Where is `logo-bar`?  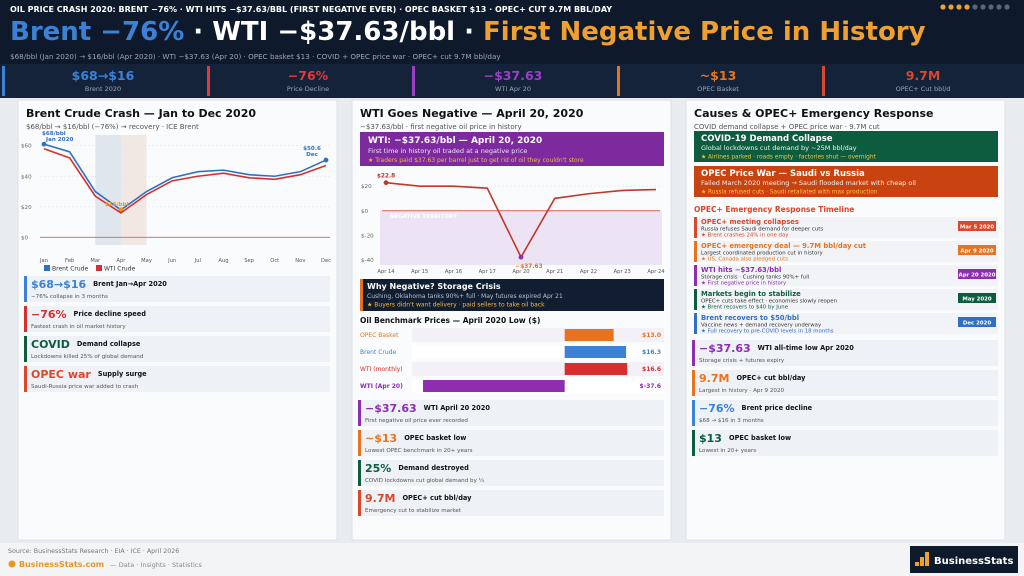 logo-bar is located at coordinates (917, 564).